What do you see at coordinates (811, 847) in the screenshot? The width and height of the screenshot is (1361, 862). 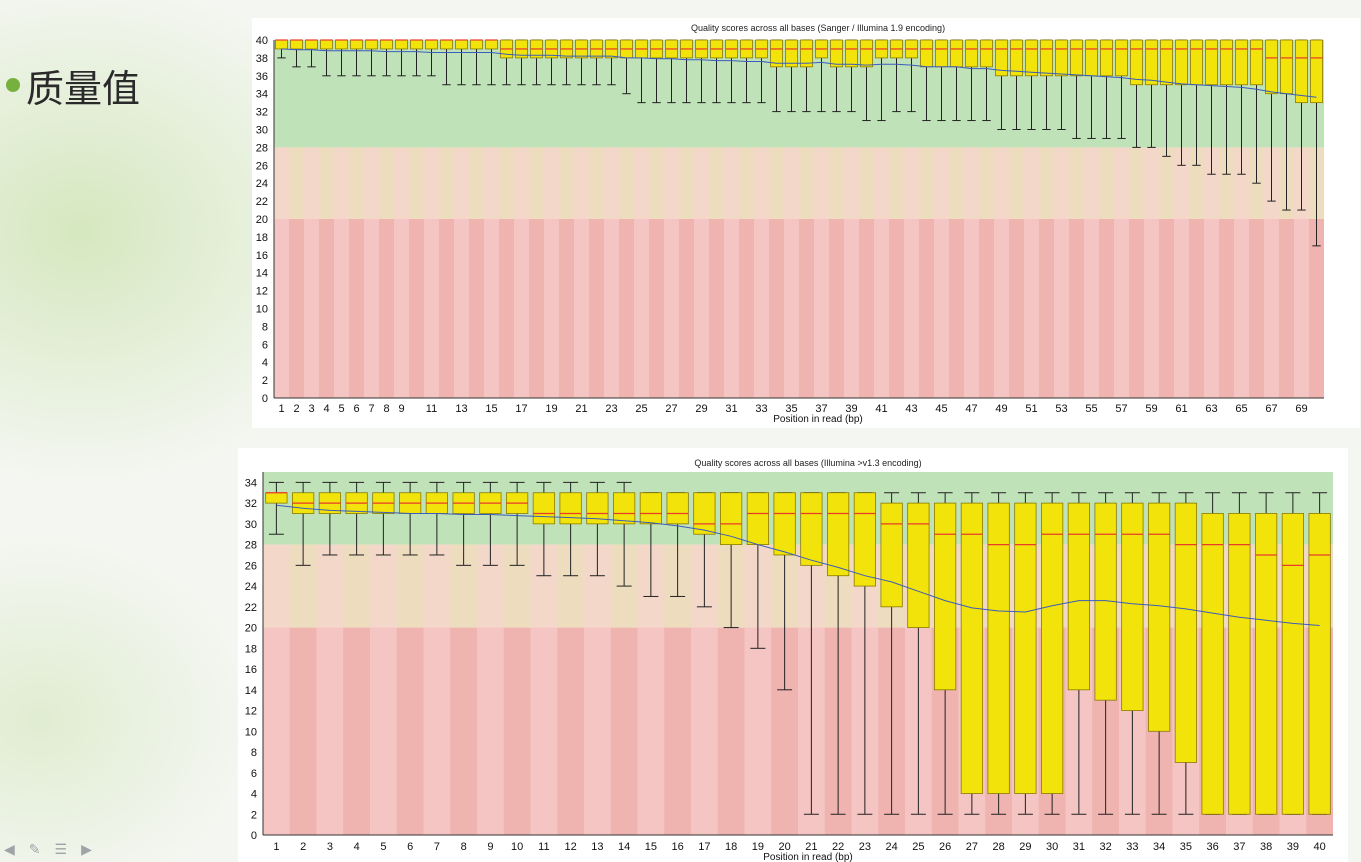 I see `x-tick-label: 21` at bounding box center [811, 847].